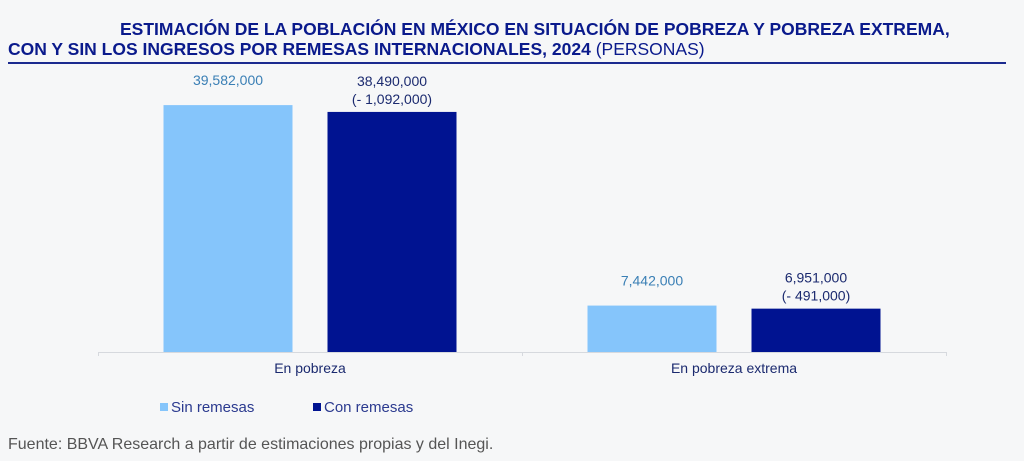 This screenshot has width=1024, height=461. I want to click on category-label: En pobreza extrema, so click(734, 368).